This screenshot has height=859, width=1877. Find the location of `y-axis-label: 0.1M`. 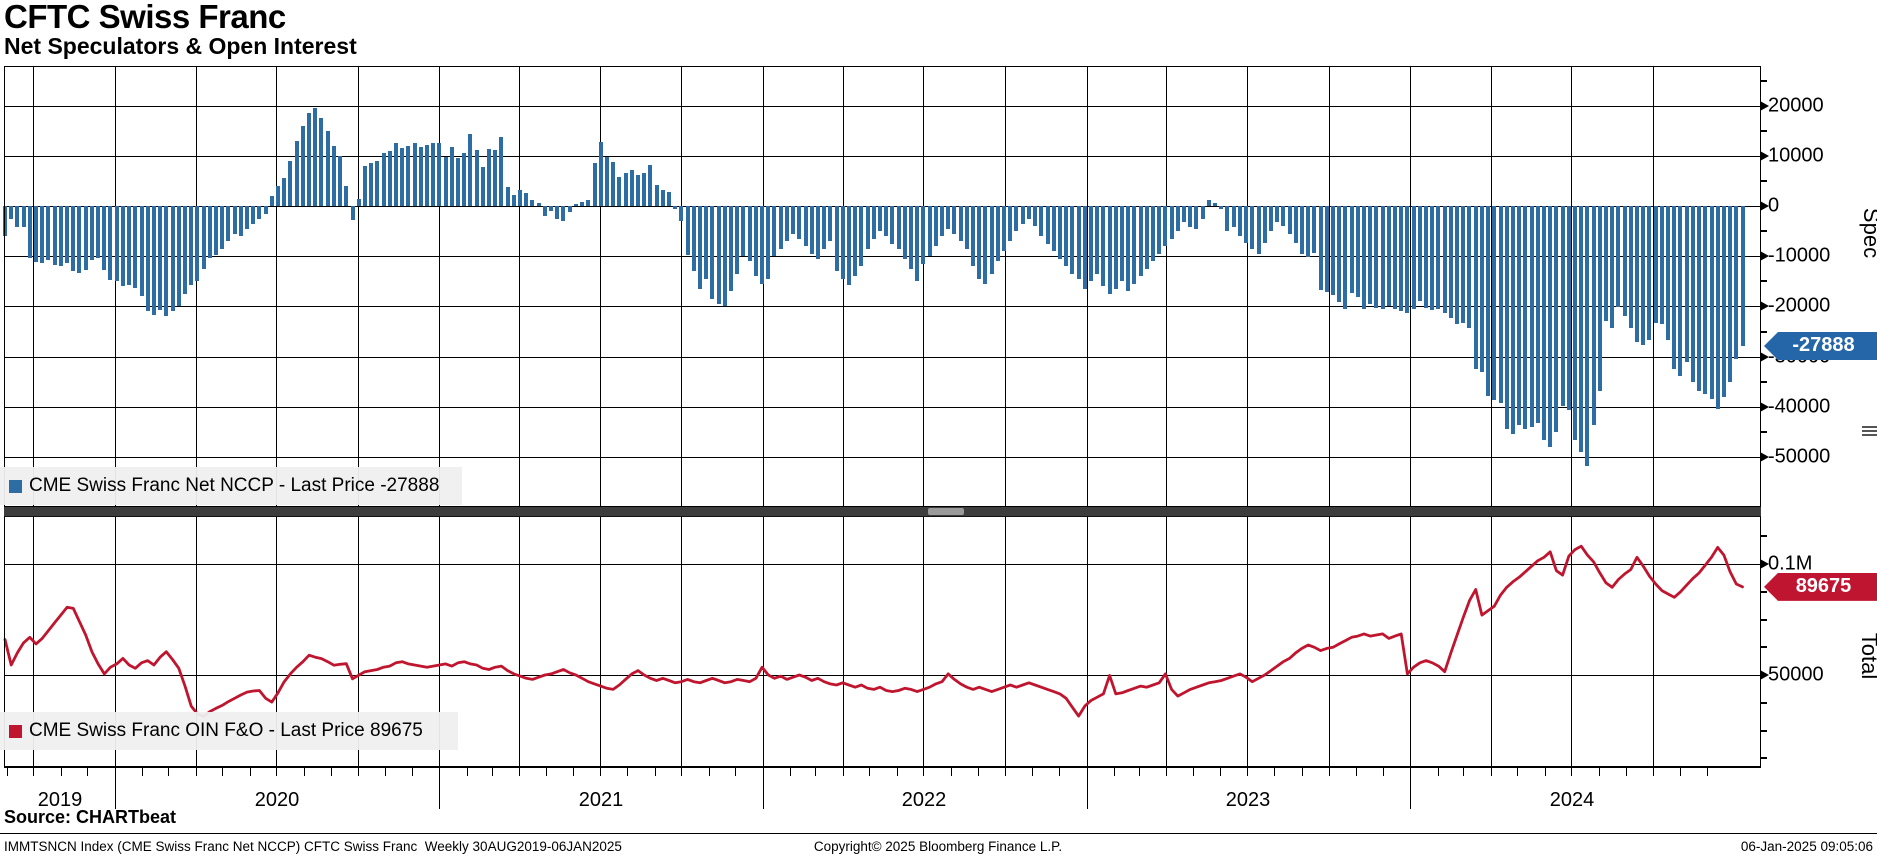

y-axis-label: 0.1M is located at coordinates (1790, 563).